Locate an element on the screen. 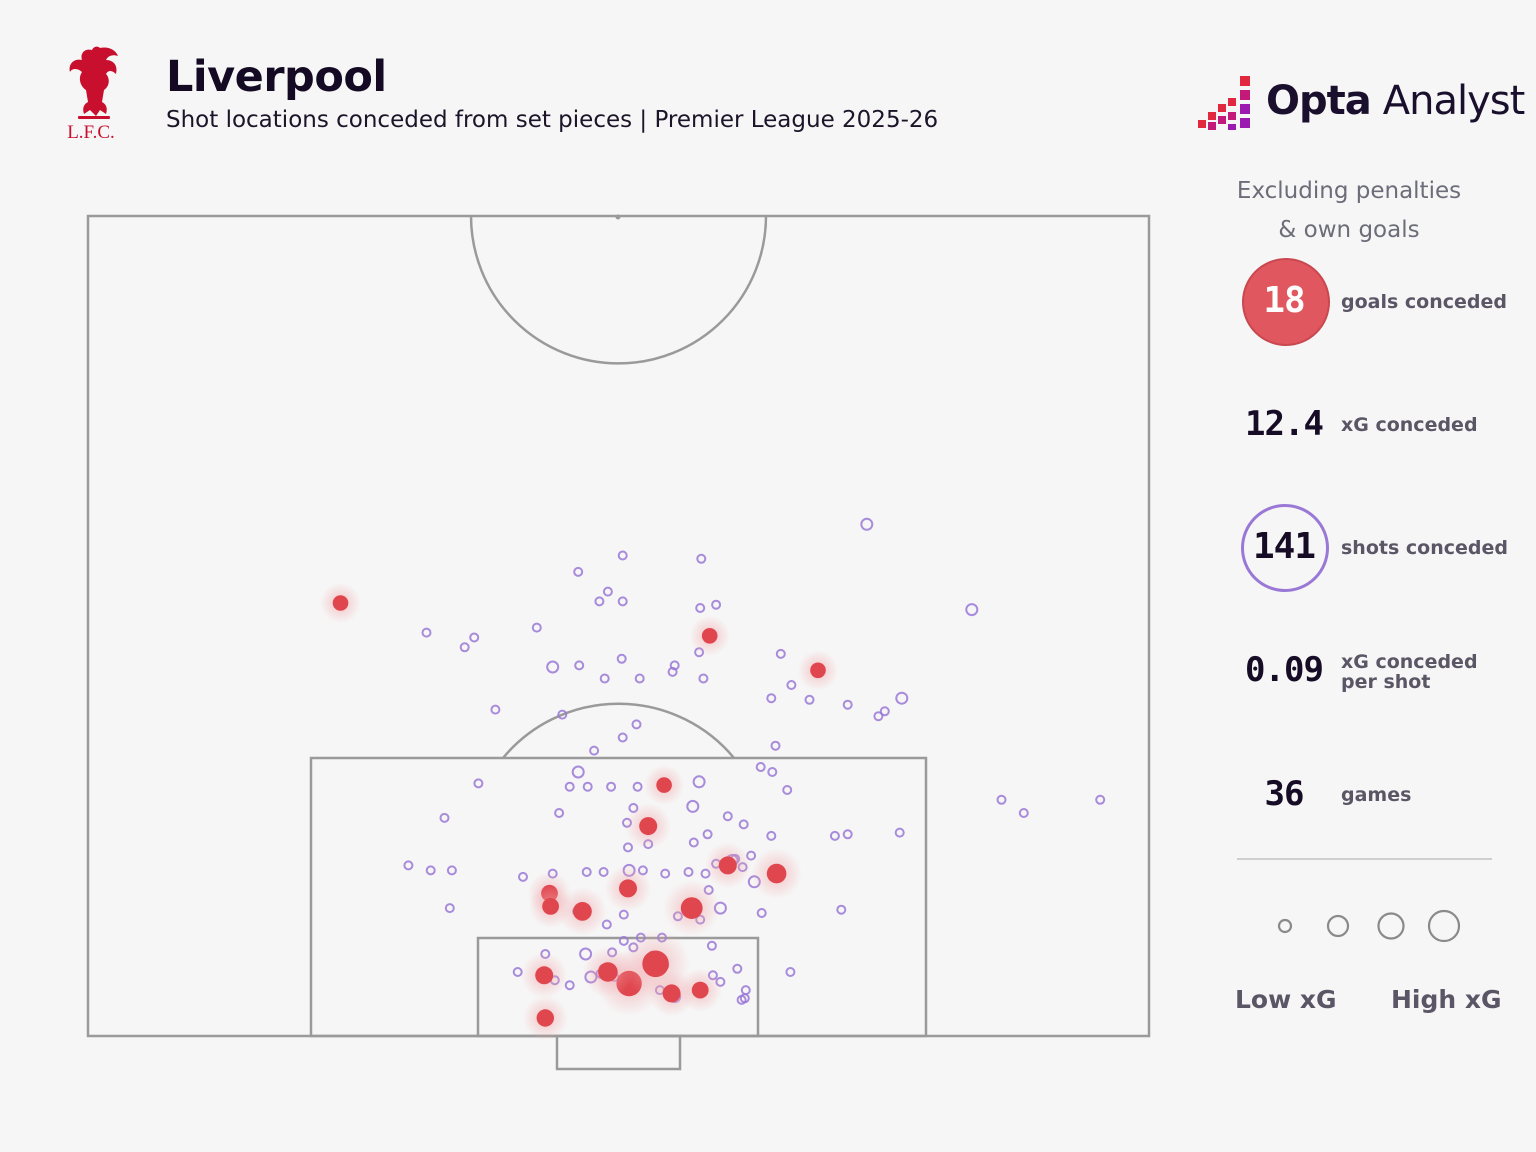  goals-conceded-value: 18 is located at coordinates (1284, 300).